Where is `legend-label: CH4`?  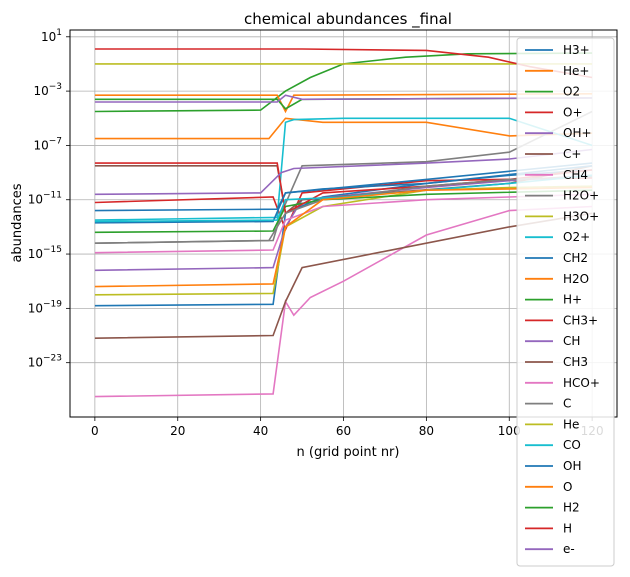
legend-label: CH4 is located at coordinates (575, 175).